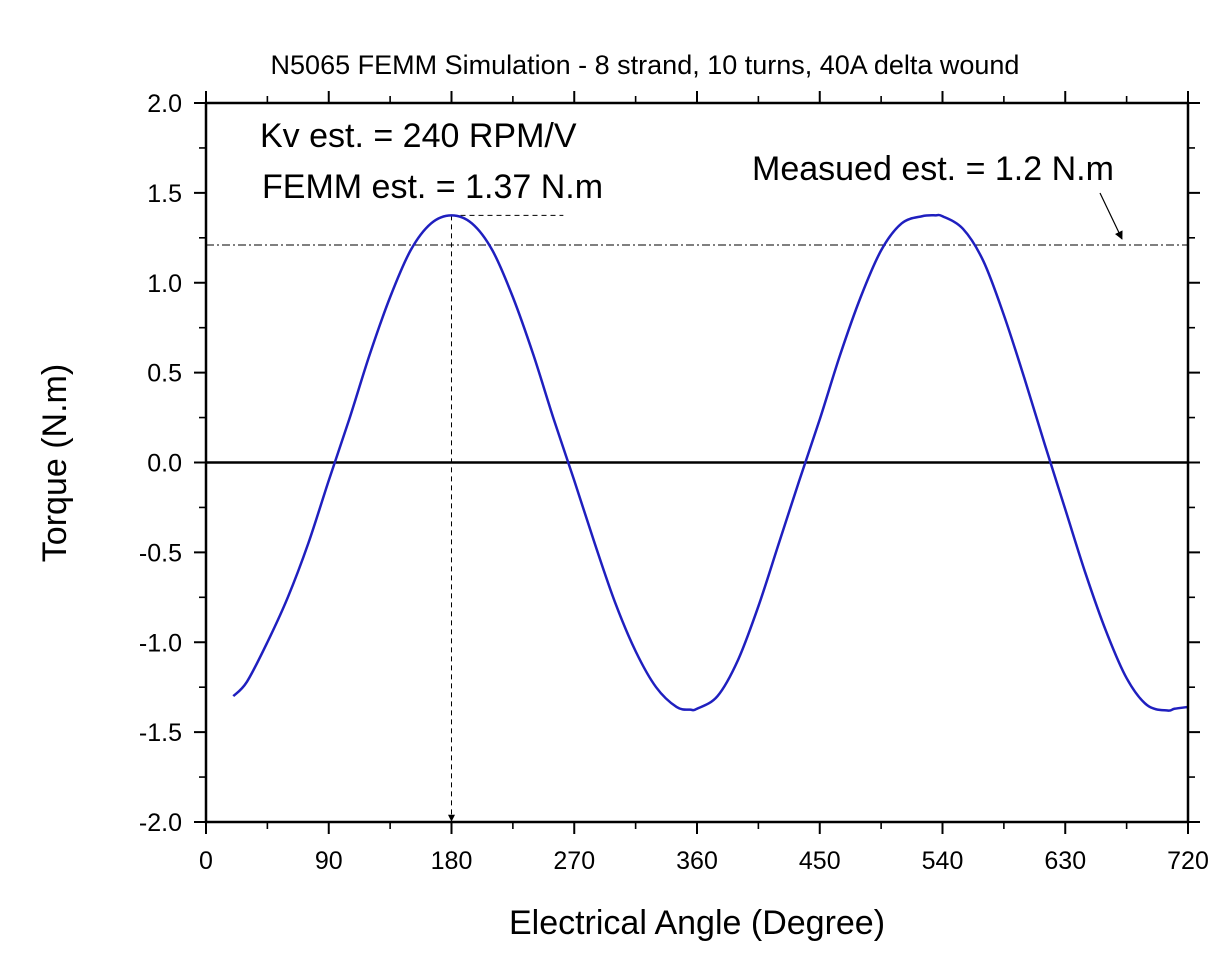 This screenshot has width=1227, height=961. Describe the element at coordinates (1188, 861) in the screenshot. I see `x-tick-label: 720` at that location.